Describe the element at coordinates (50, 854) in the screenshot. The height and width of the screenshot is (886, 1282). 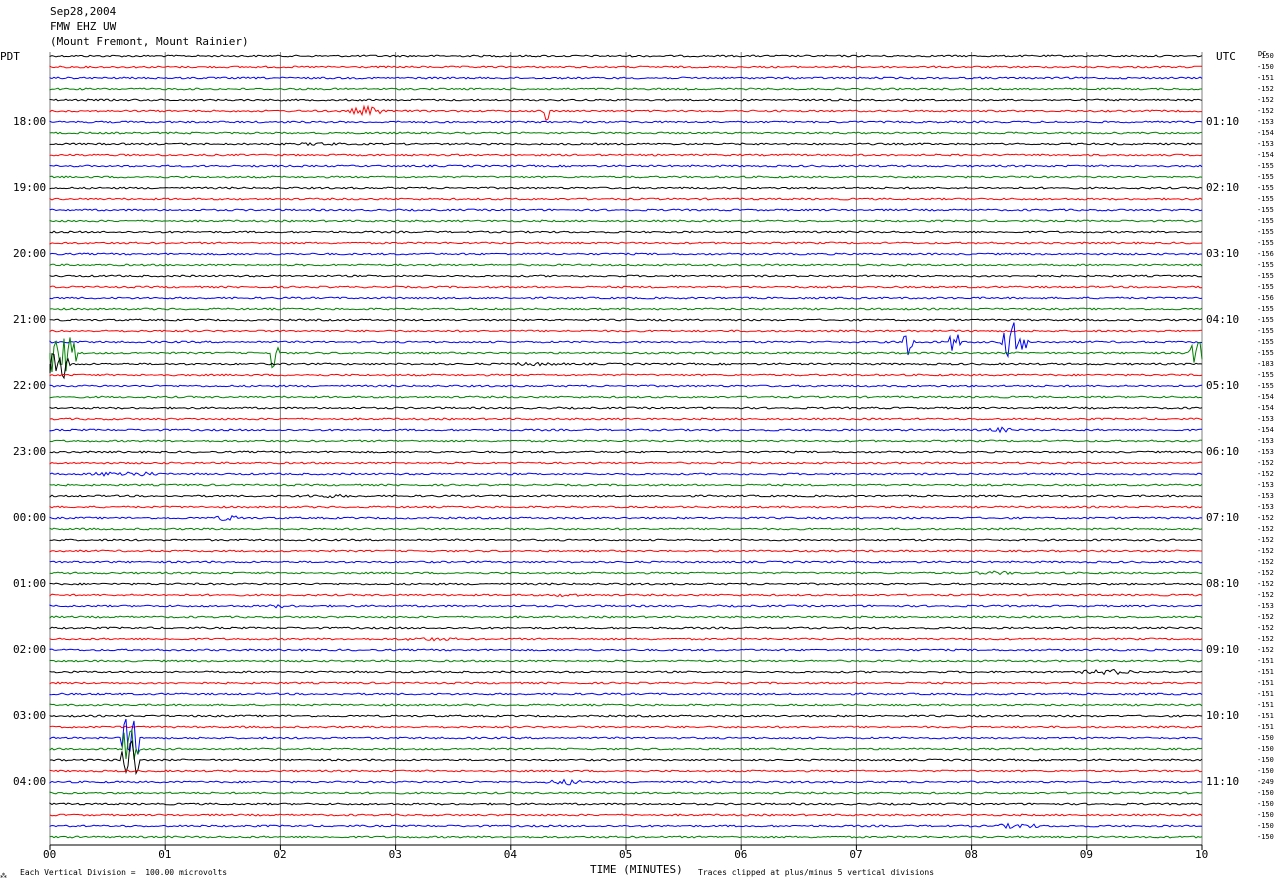
I see `x-tick-label: 00` at that location.